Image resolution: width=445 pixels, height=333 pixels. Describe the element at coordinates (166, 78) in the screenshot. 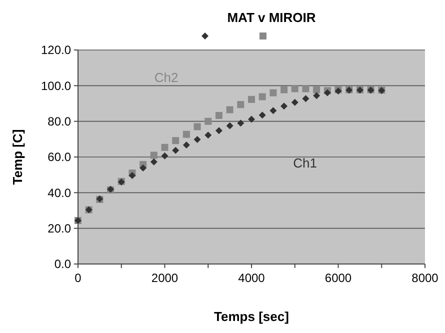

I see `text: Ch2` at that location.